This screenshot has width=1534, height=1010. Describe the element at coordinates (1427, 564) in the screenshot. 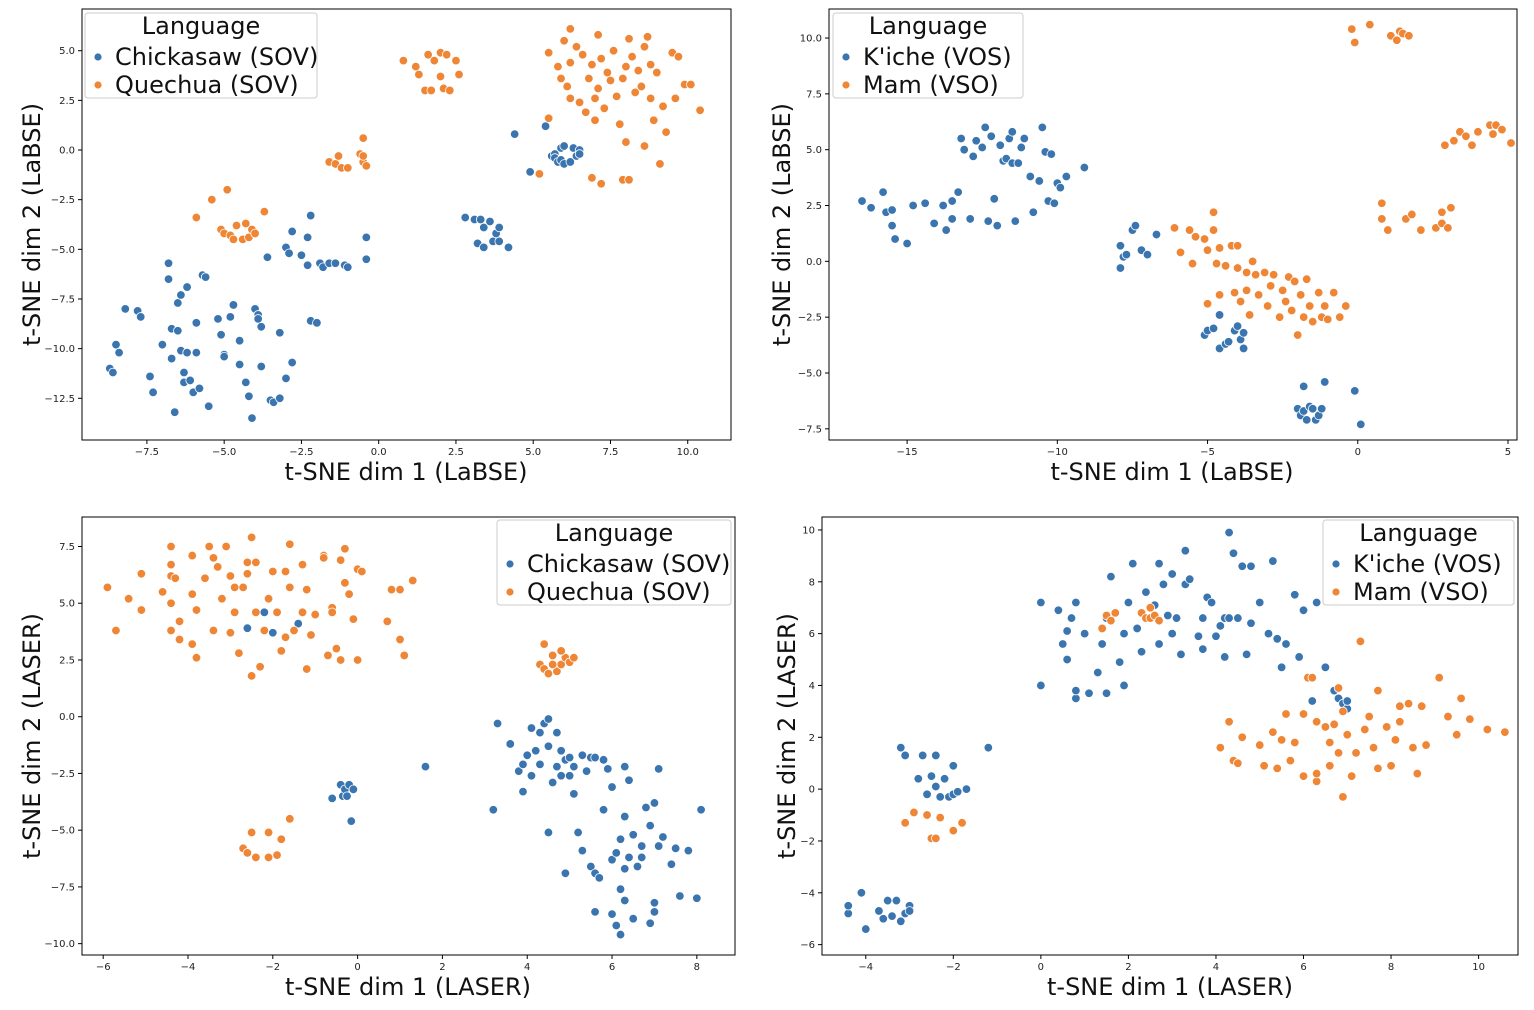

I see `legend-entry: K'iche (VOS)` at that location.